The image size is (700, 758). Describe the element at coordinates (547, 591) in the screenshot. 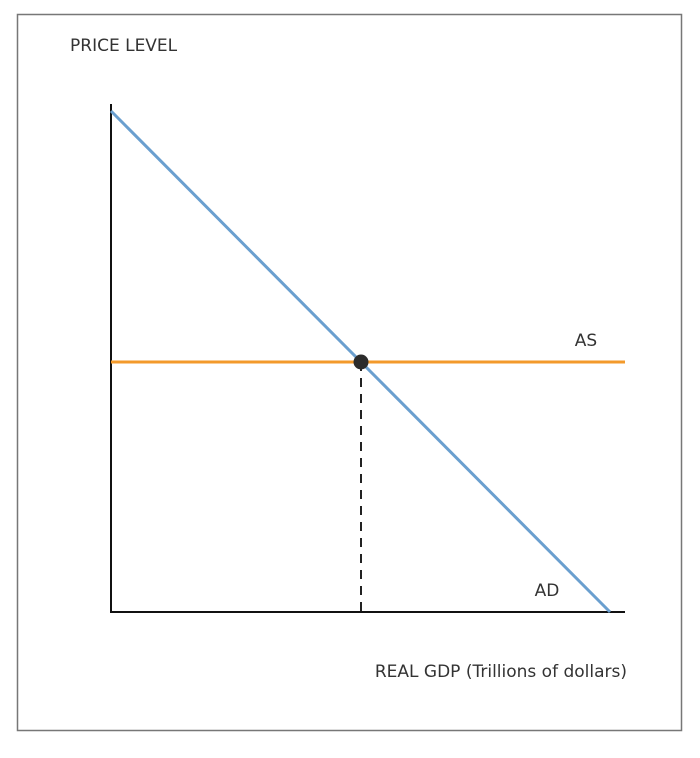

I see `ad-label: AD` at that location.